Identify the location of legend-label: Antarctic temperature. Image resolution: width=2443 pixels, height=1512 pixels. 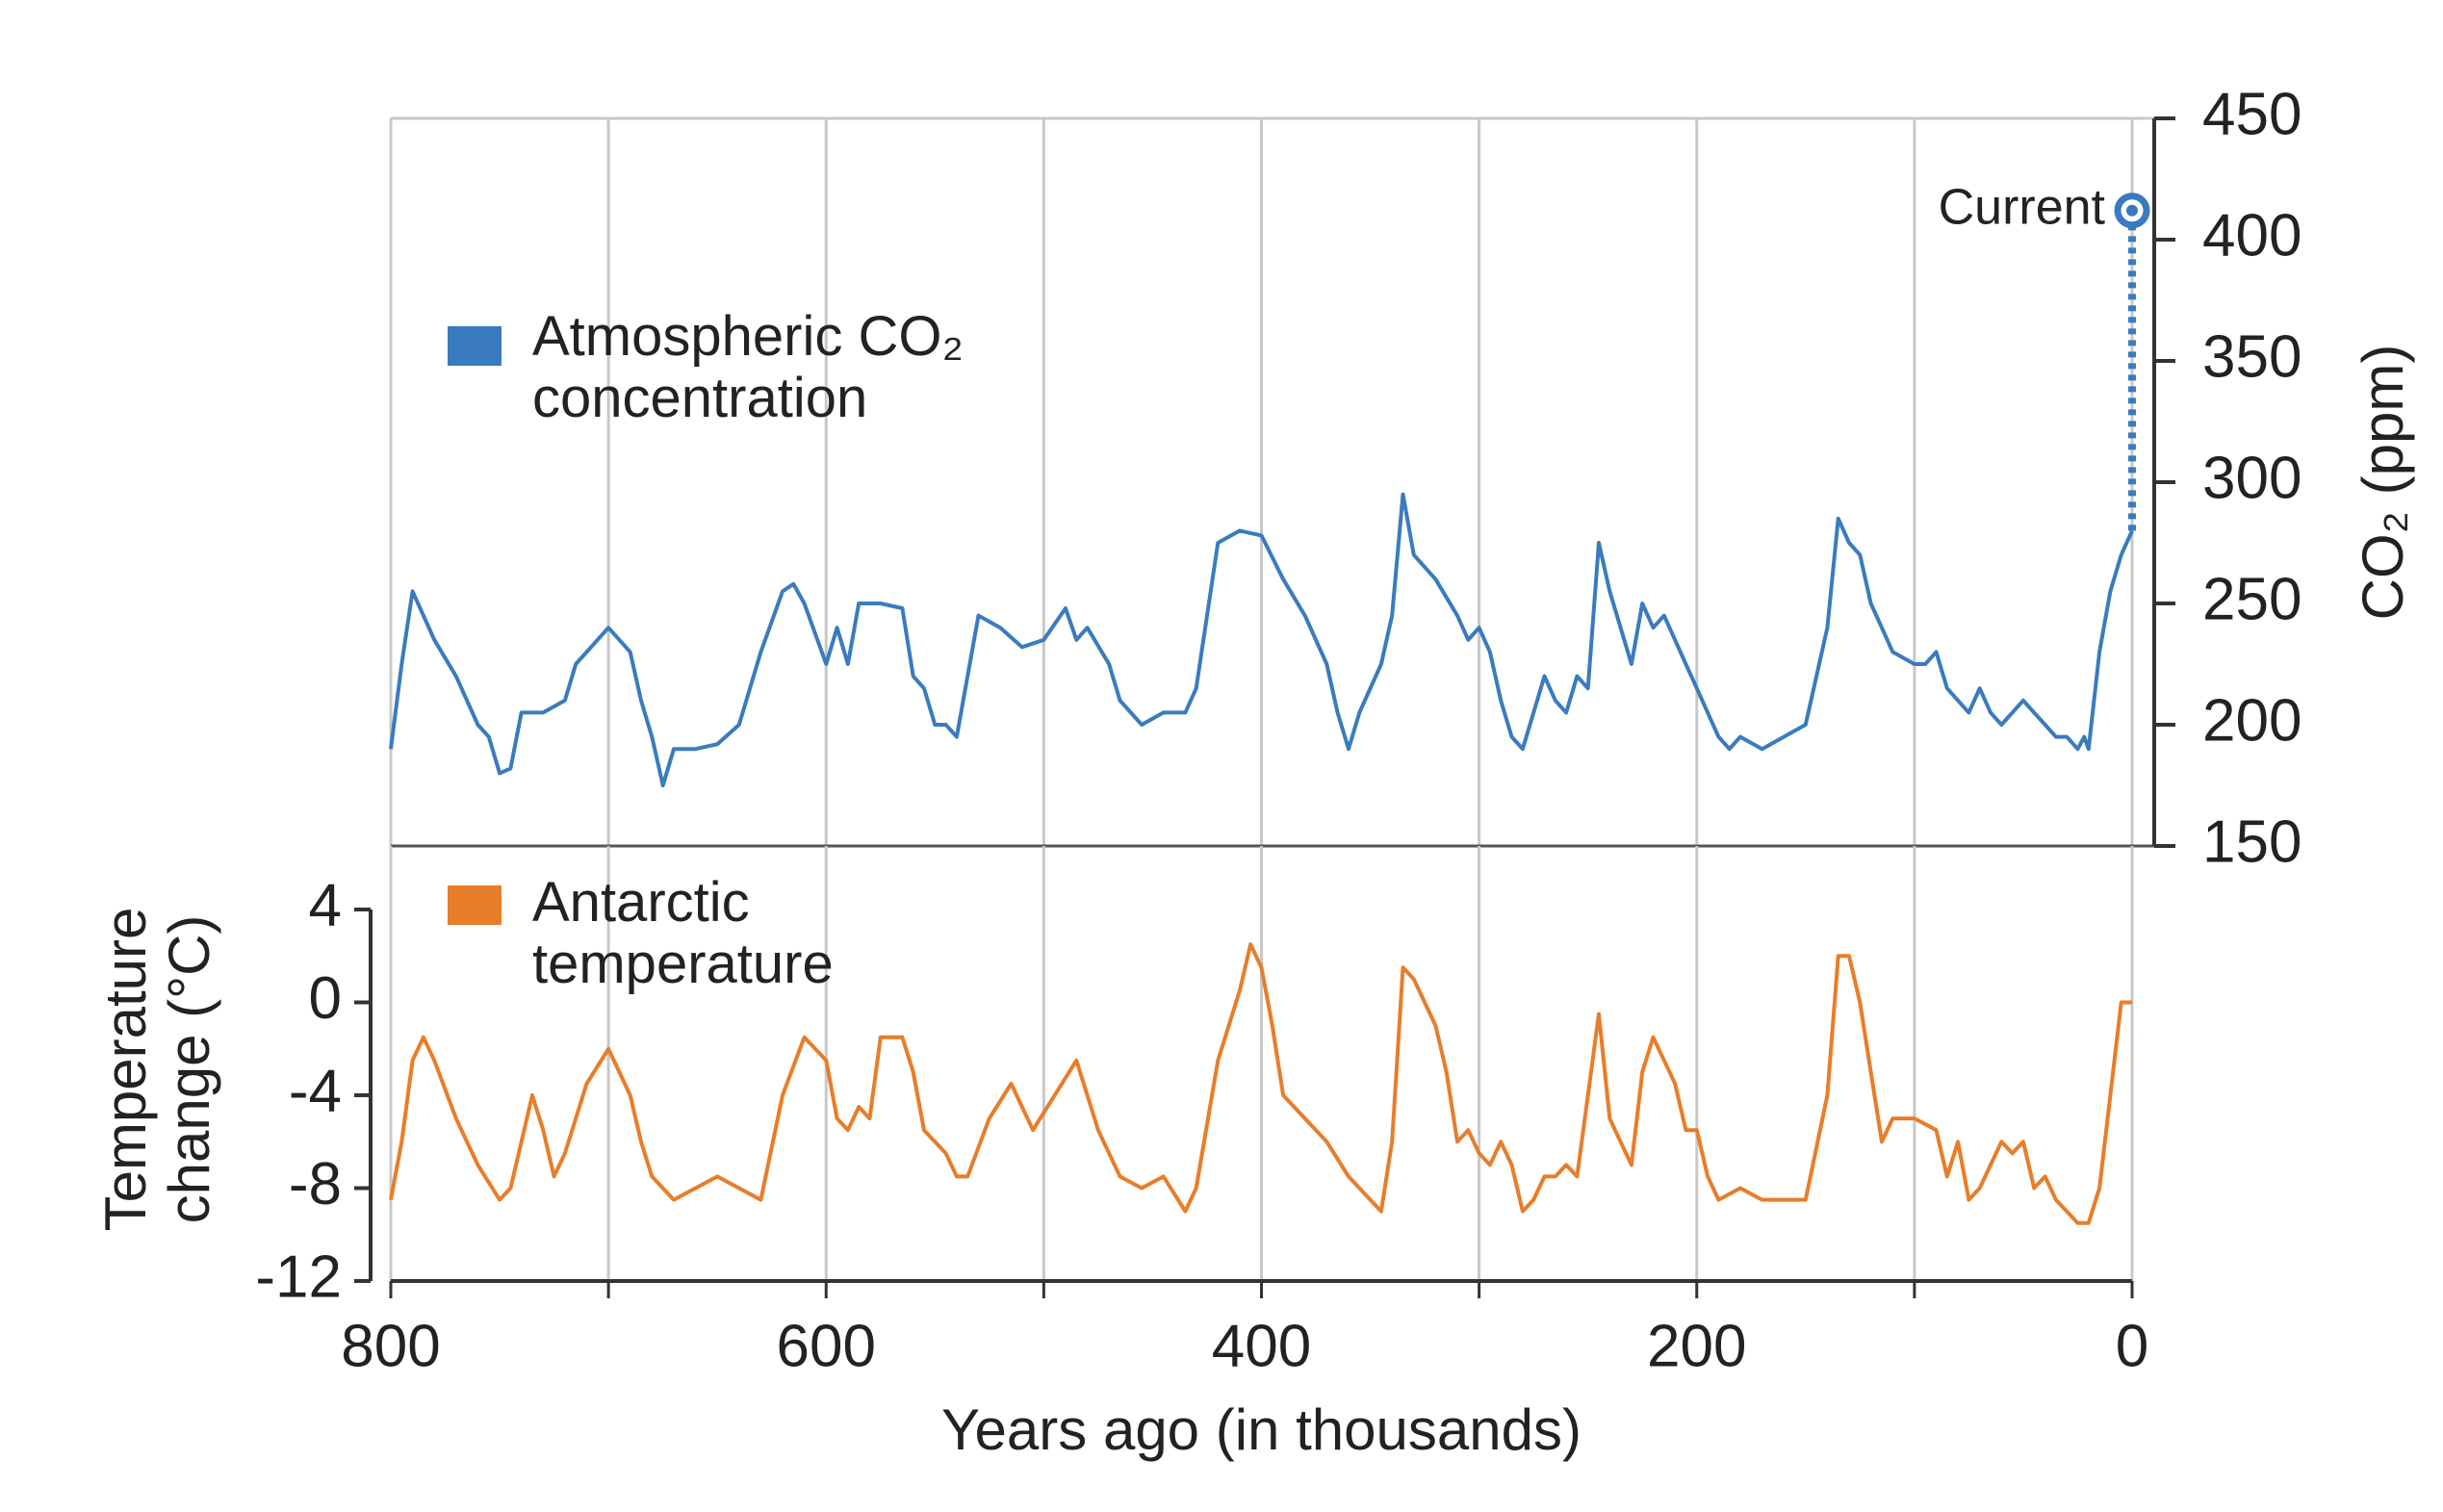
(683, 933).